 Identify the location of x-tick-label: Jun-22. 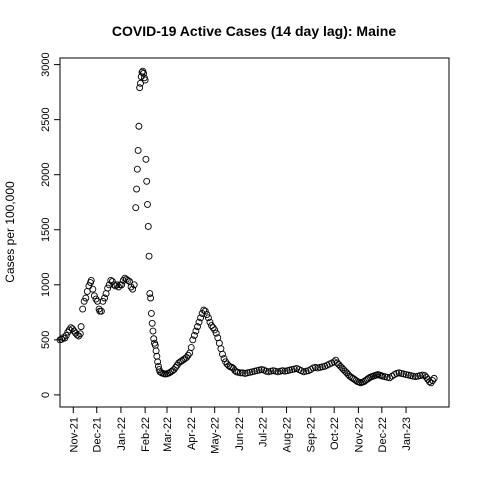
(240, 434).